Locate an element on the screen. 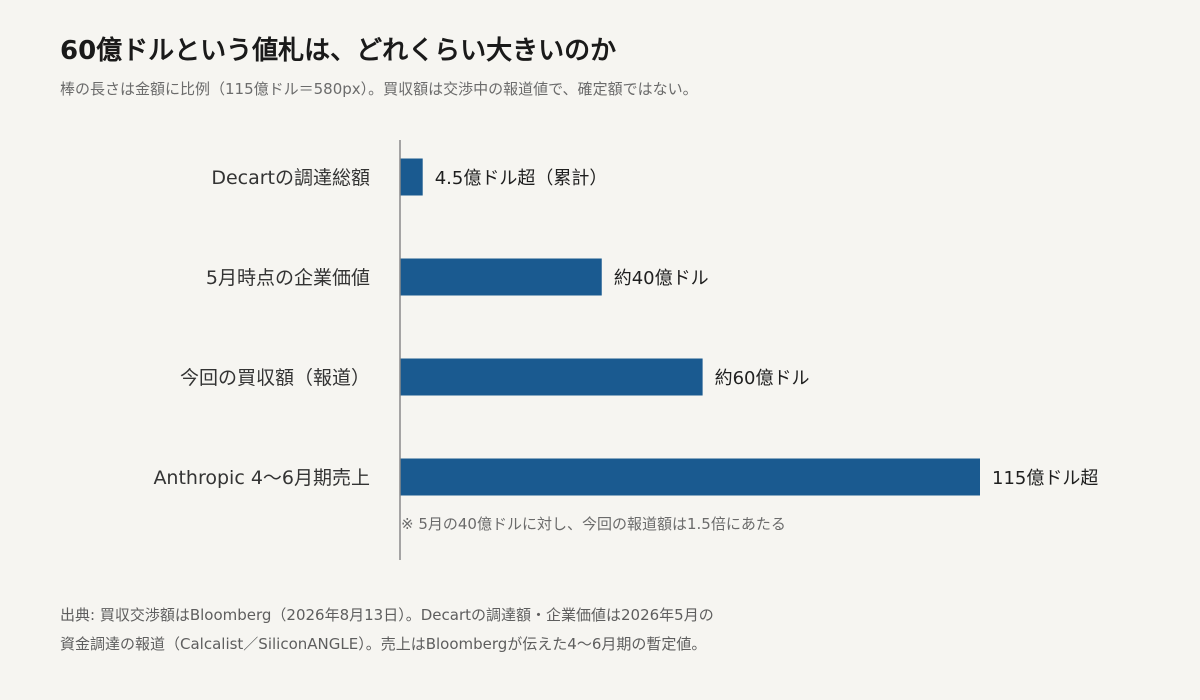 The image size is (1200, 700). chart-title: 60億ドルという値札は、どれくらい大きいのか is located at coordinates (338, 51).